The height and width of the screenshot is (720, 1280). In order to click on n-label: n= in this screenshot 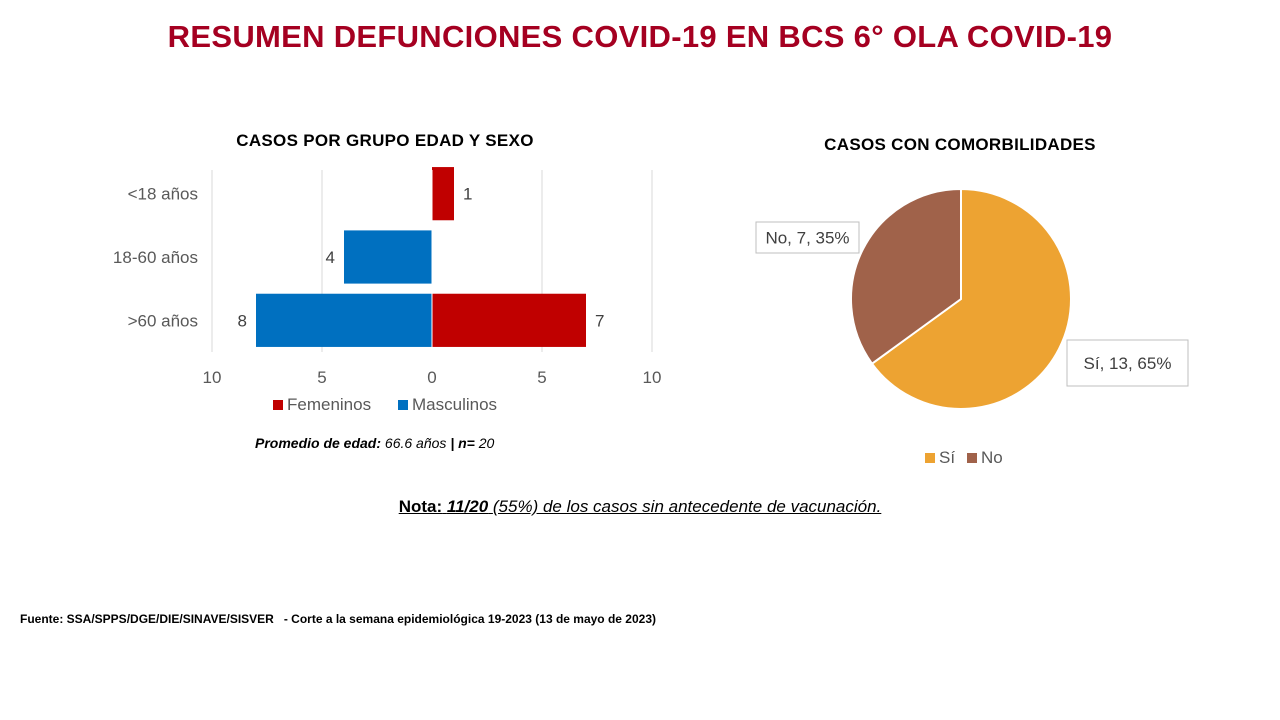, I will do `click(466, 443)`.